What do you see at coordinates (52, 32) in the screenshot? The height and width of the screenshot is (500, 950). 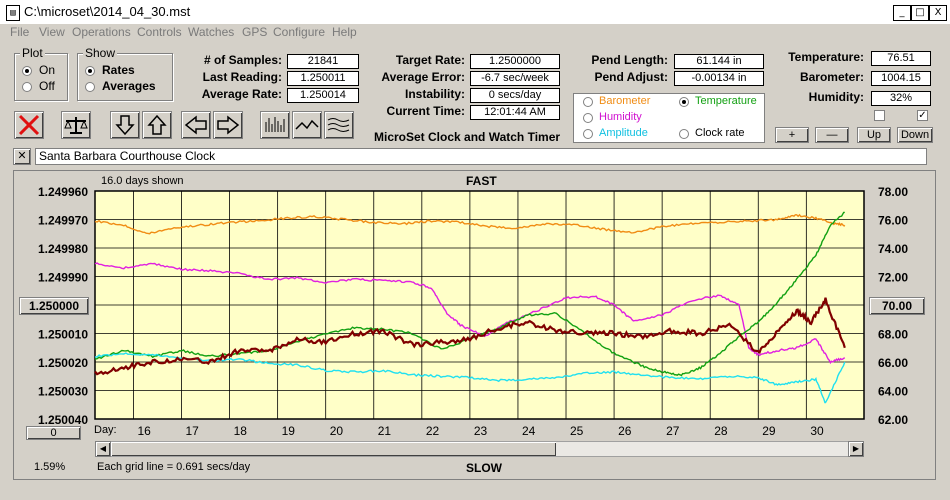 I see `menu-view: View` at bounding box center [52, 32].